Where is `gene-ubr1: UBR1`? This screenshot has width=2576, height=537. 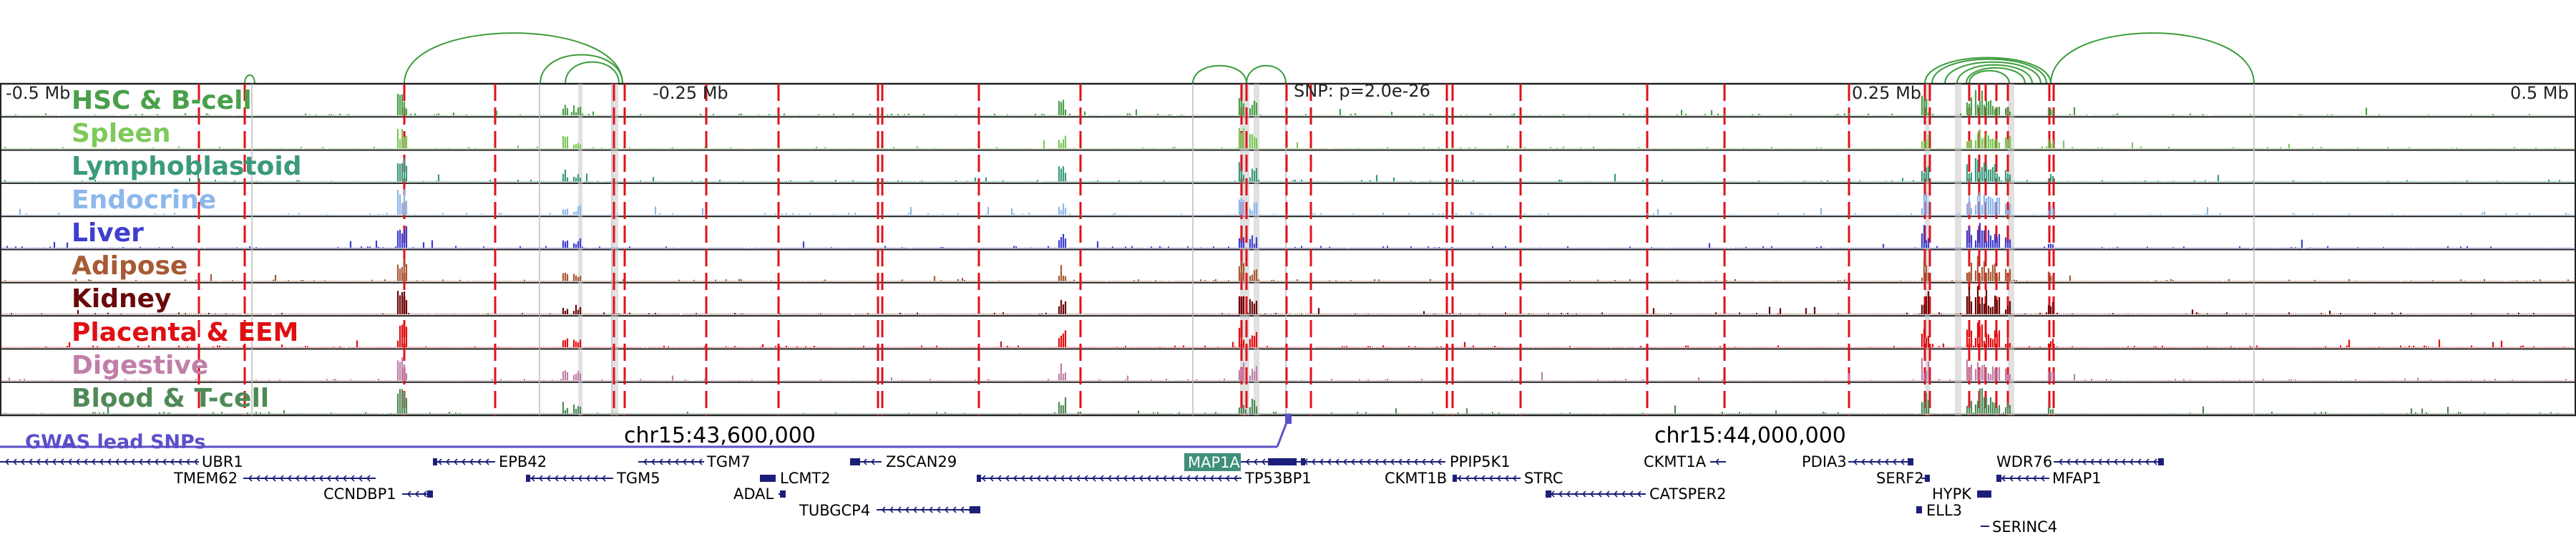
gene-ubr1: UBR1 is located at coordinates (122, 461).